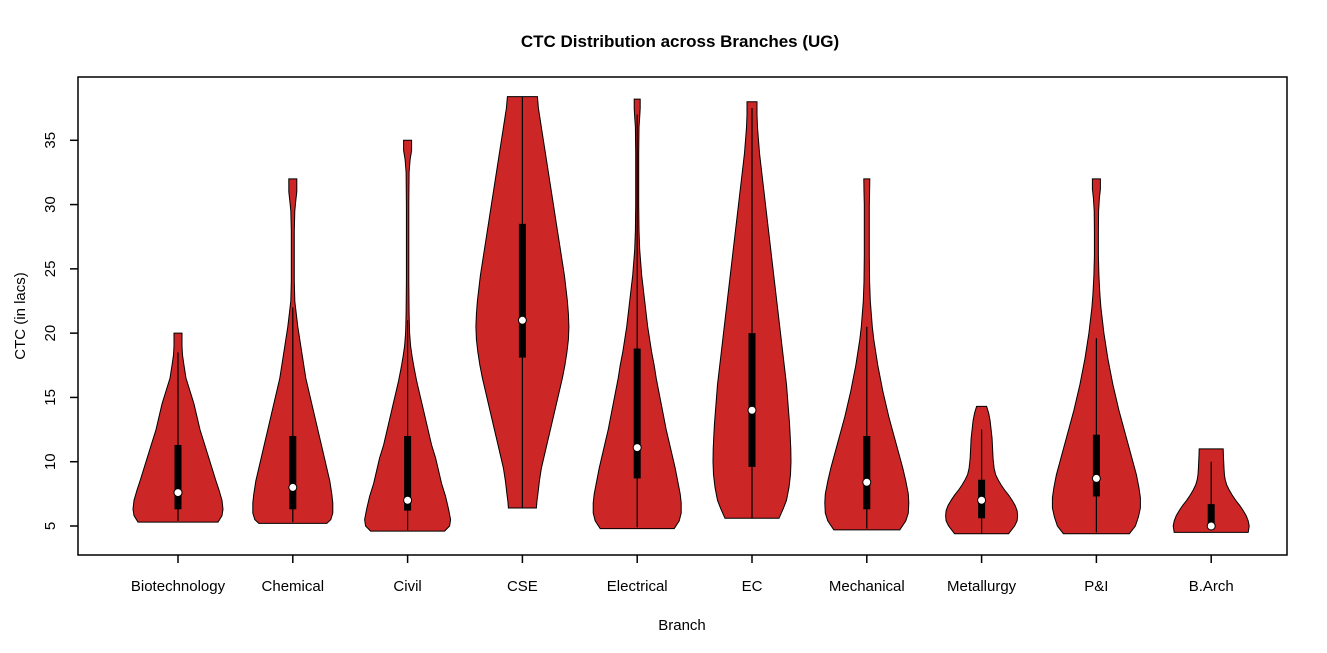  Describe the element at coordinates (1096, 586) in the screenshot. I see `x-tick-label: P&I` at that location.